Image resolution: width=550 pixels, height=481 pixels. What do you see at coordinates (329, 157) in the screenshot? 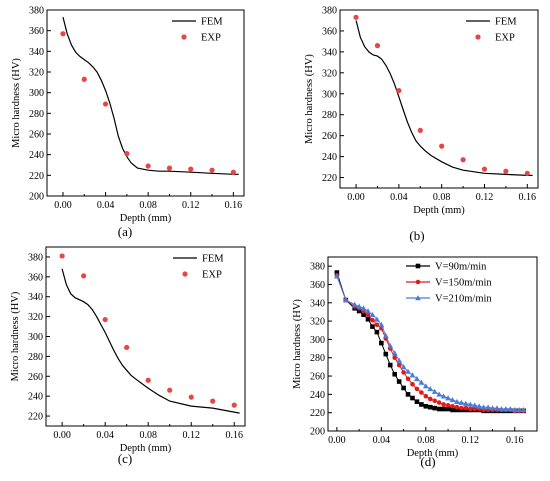
I see `y-tick-label: 240` at bounding box center [329, 157].